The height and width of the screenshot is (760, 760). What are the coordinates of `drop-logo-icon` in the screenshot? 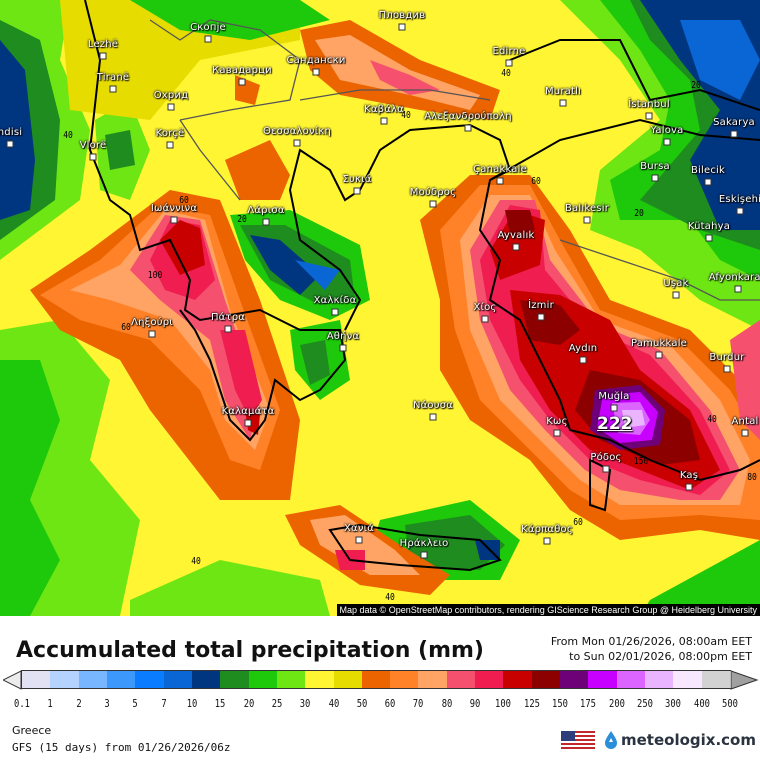 It's located at (611, 740).